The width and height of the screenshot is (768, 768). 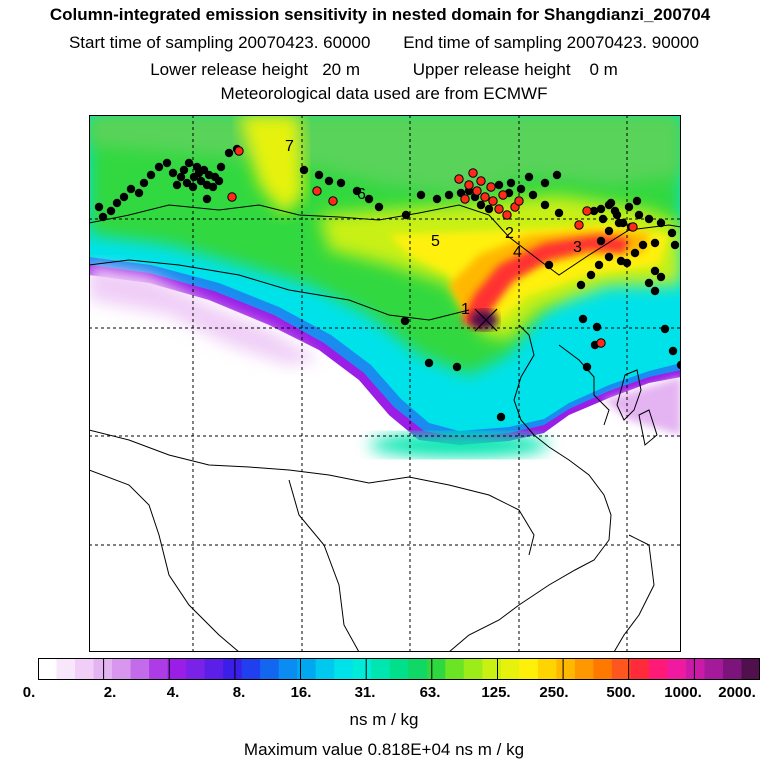 What do you see at coordinates (496, 692) in the screenshot?
I see `scale-tick-125: 125.` at bounding box center [496, 692].